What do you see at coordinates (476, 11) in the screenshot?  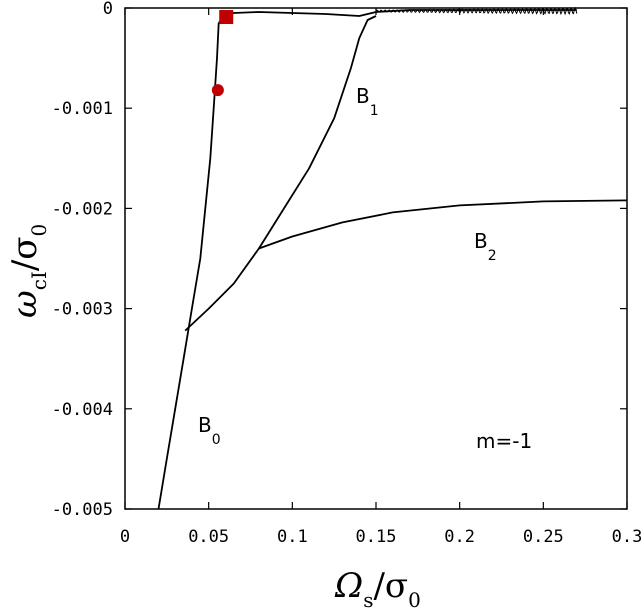 I see `series-line-ripple` at bounding box center [476, 11].